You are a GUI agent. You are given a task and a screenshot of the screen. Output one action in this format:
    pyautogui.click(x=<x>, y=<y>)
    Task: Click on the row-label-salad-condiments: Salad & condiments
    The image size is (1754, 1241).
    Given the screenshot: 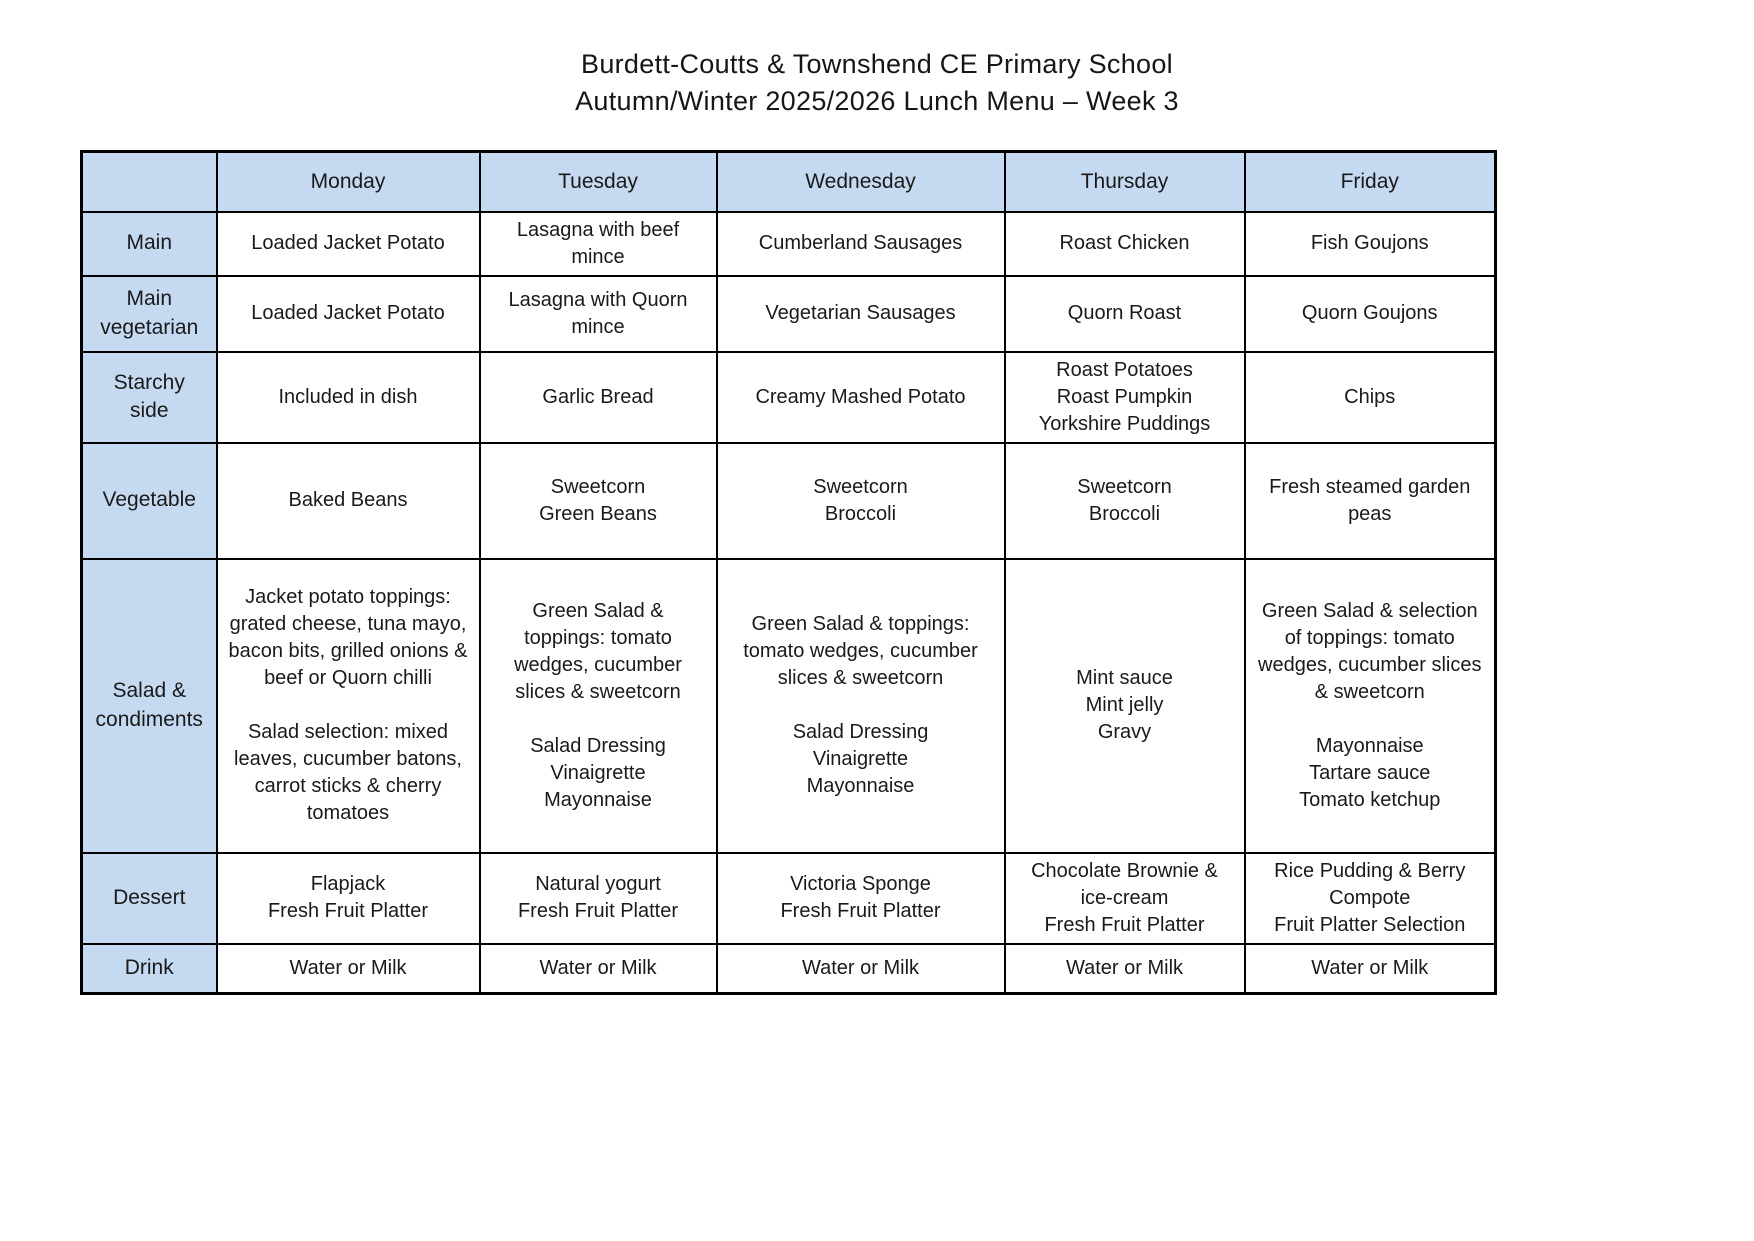 What is the action you would take?
    pyautogui.click(x=149, y=705)
    